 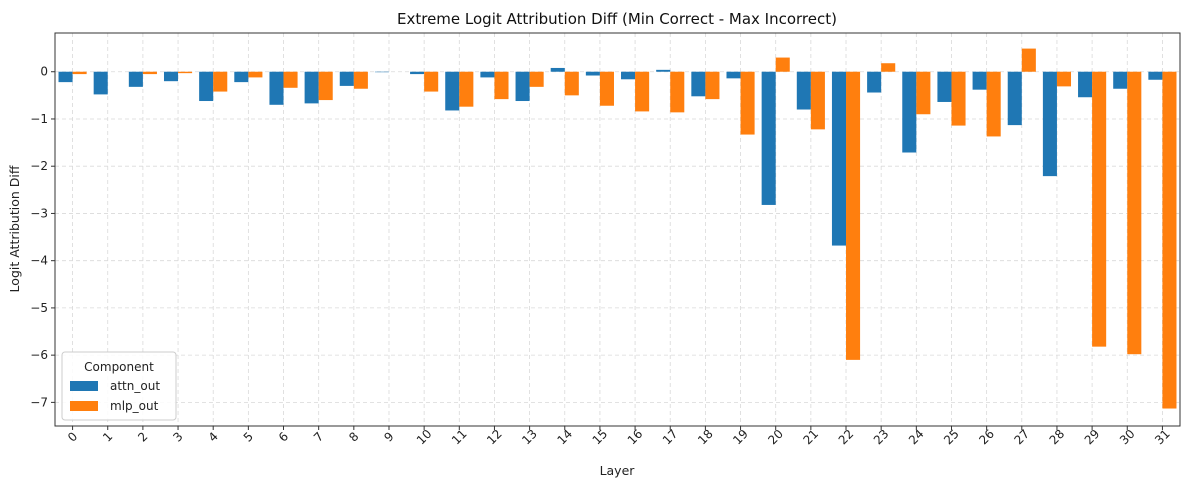 What do you see at coordinates (318, 436) in the screenshot?
I see `x-tick-label: 7` at bounding box center [318, 436].